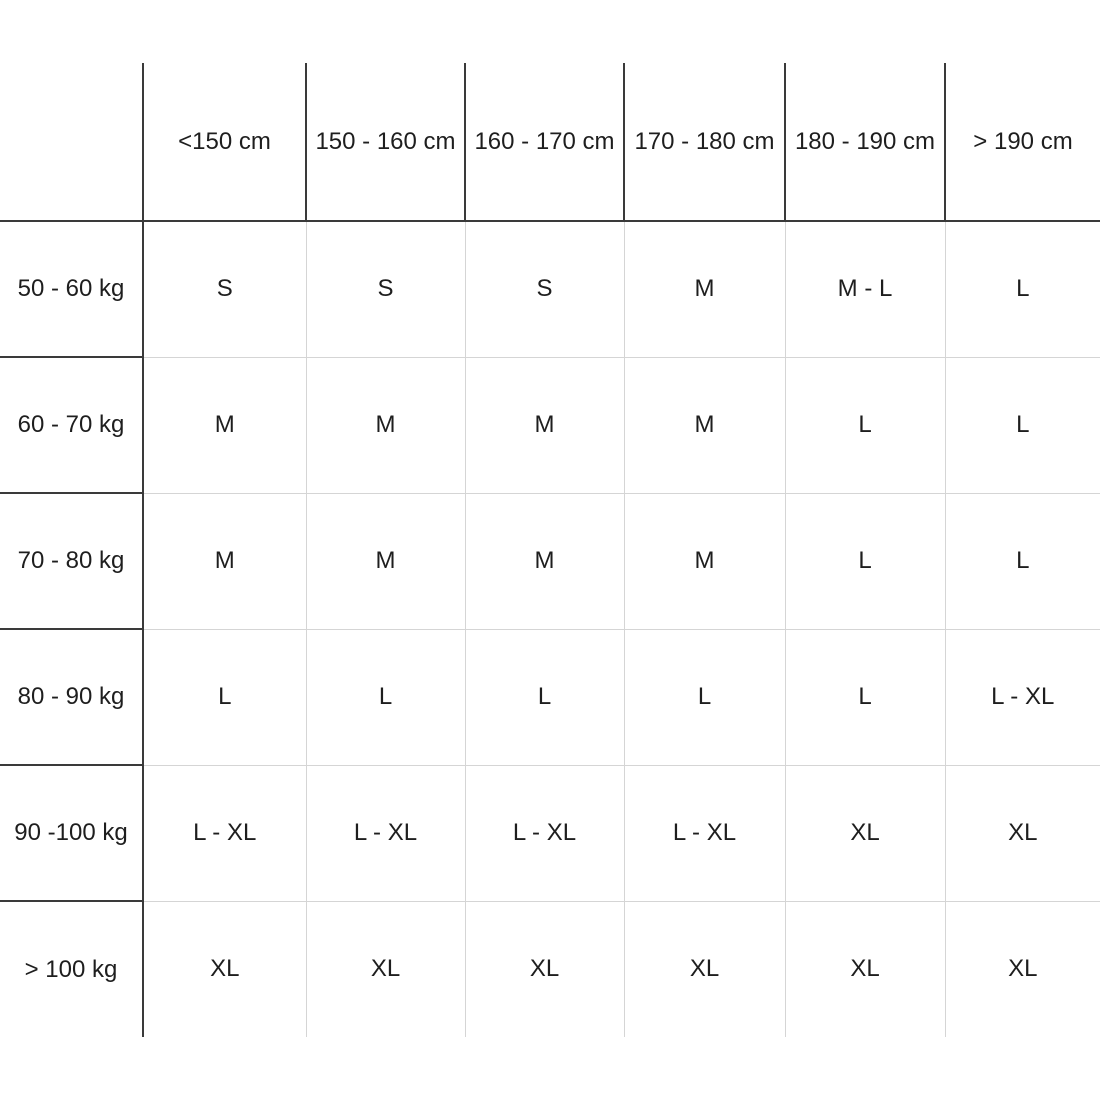  I want to click on column-header-height: > 190 cm, so click(1022, 142).